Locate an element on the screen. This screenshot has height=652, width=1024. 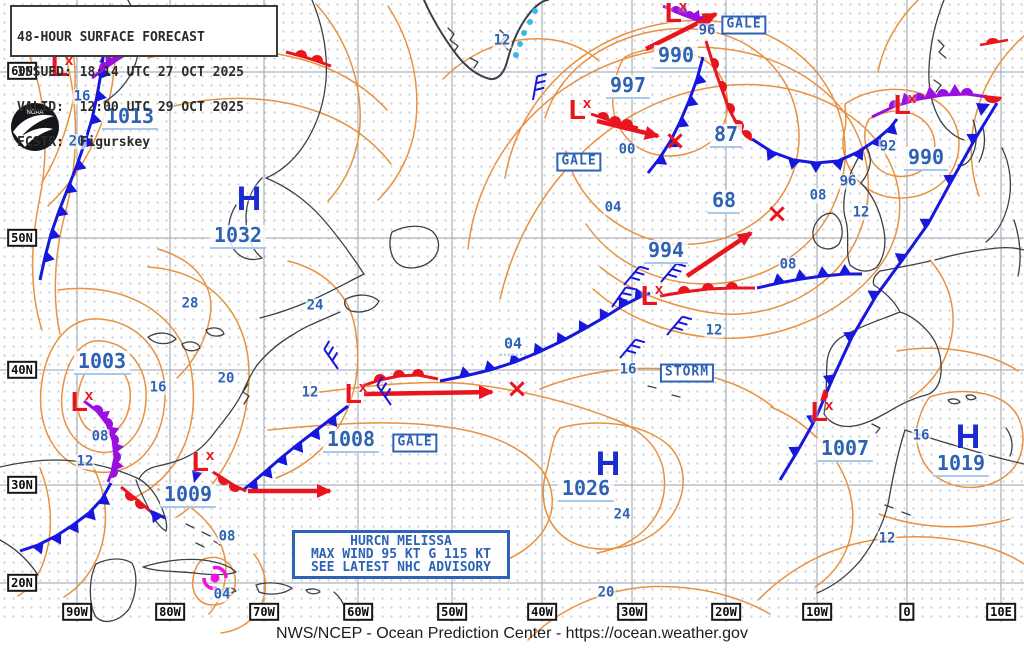
isobar-value-label: 92 is located at coordinates (888, 146).